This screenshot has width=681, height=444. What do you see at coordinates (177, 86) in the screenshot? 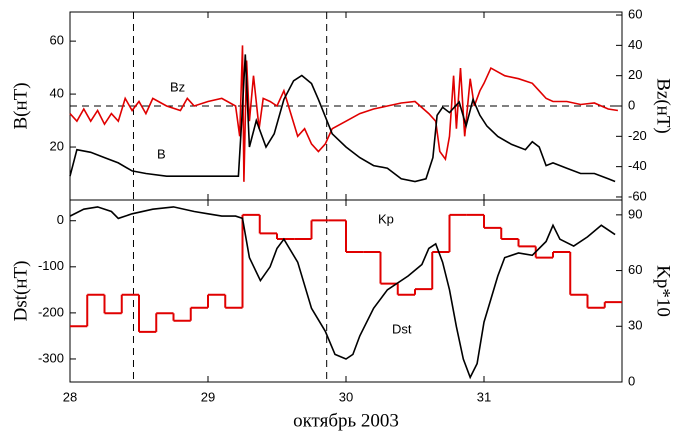
I see `series-label: Bz` at bounding box center [177, 86].